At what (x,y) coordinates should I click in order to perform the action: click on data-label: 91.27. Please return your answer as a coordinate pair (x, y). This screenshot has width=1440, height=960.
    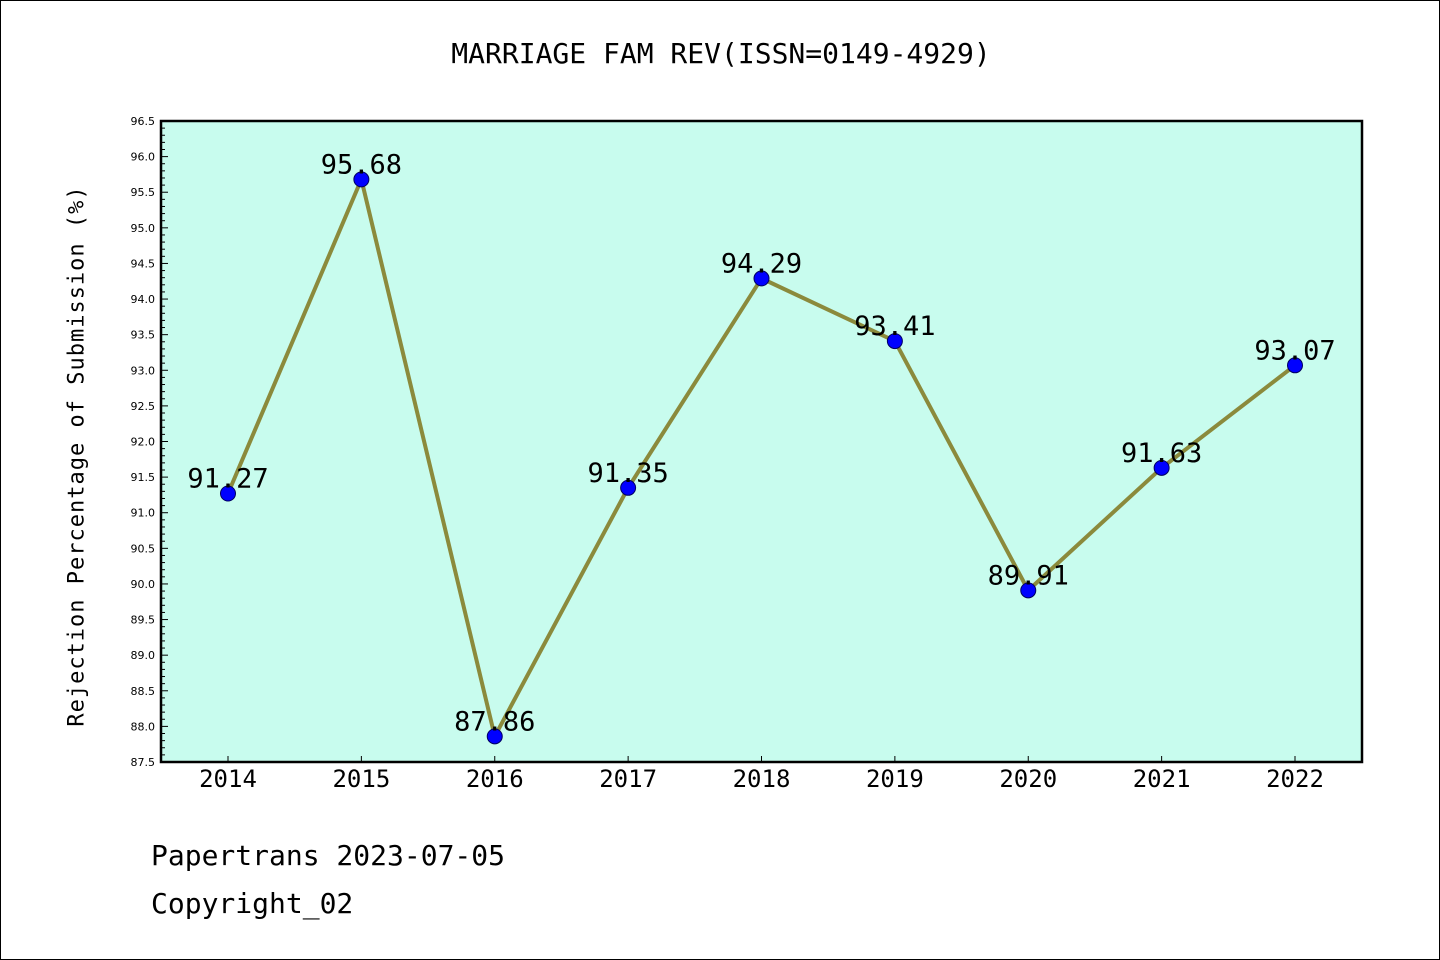
    Looking at the image, I should click on (227, 478).